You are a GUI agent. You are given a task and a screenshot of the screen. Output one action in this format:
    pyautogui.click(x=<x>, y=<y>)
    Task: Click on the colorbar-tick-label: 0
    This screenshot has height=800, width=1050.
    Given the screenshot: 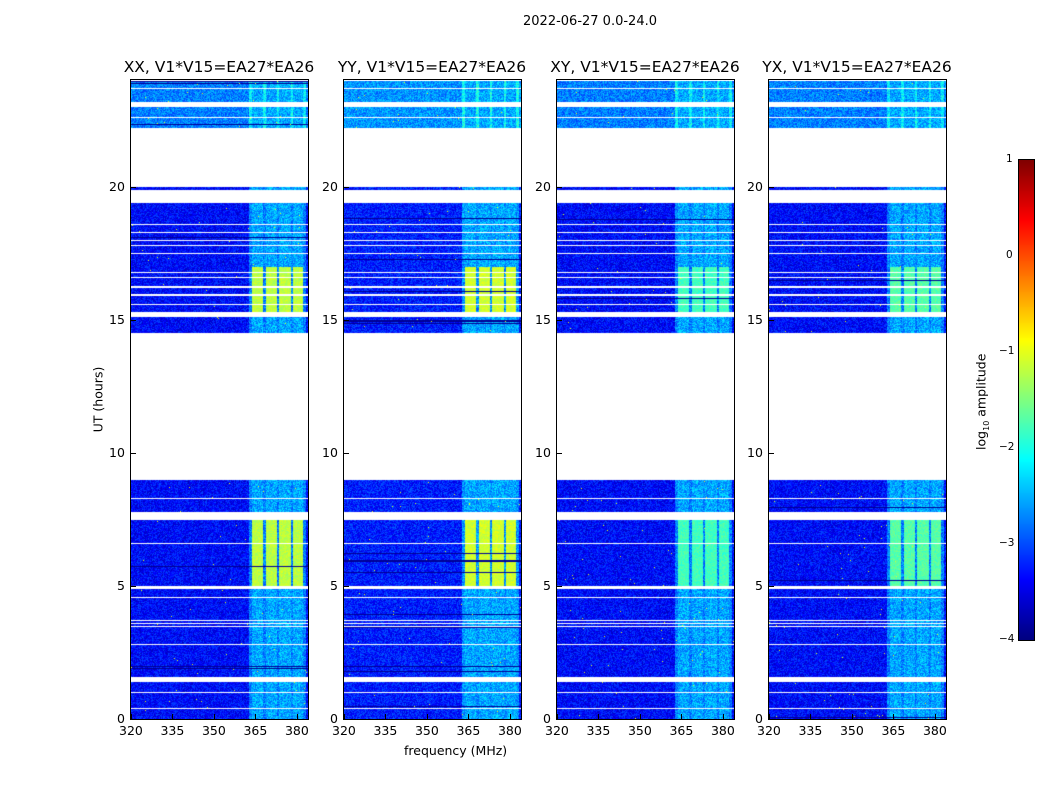 What is the action you would take?
    pyautogui.click(x=1009, y=255)
    